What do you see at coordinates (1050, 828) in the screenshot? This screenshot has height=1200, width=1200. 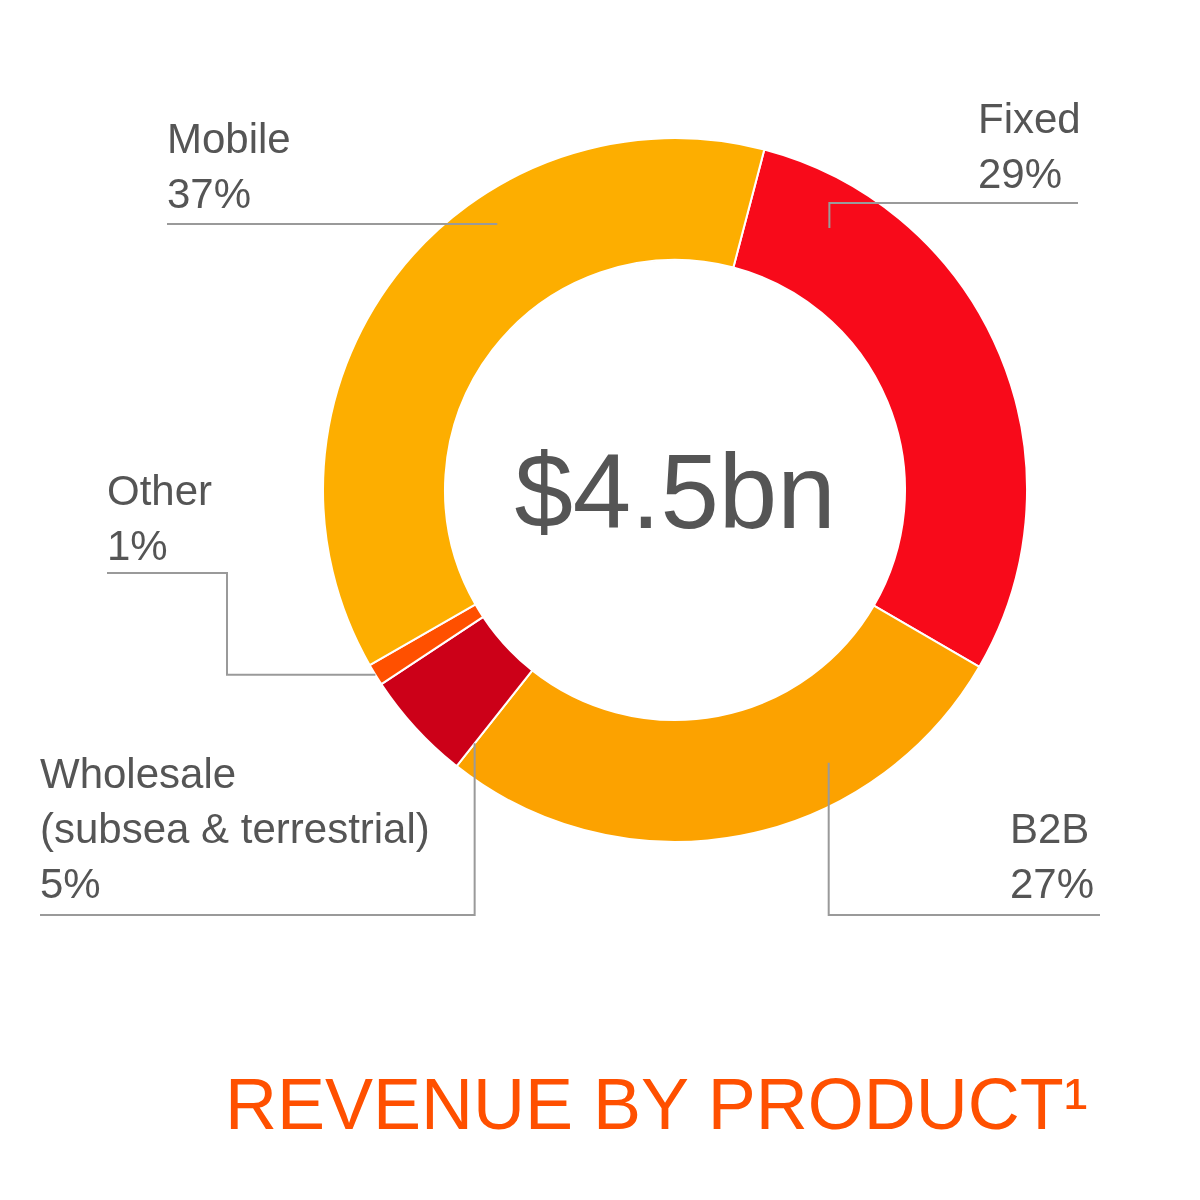 I see `slice-label: B2B` at bounding box center [1050, 828].